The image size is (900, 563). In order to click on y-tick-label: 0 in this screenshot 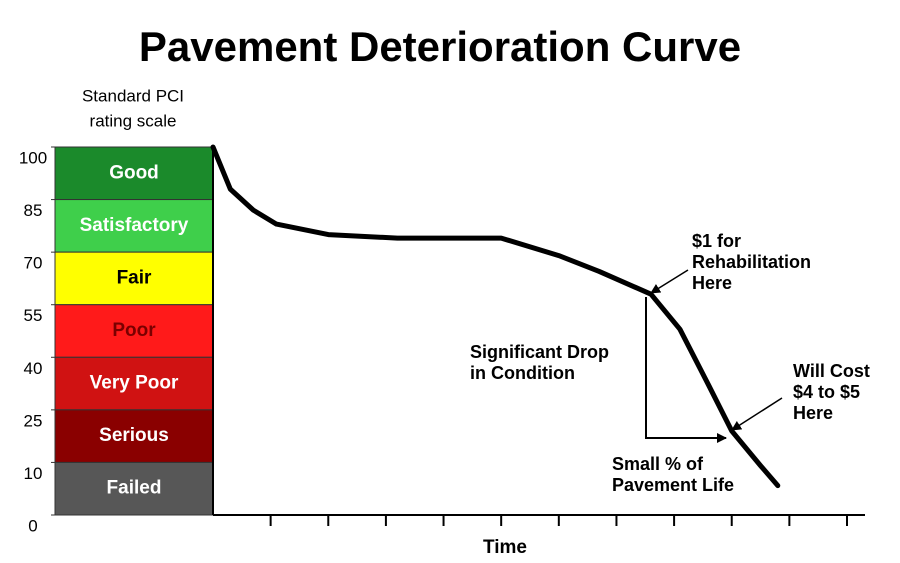, I will do `click(32, 525)`.